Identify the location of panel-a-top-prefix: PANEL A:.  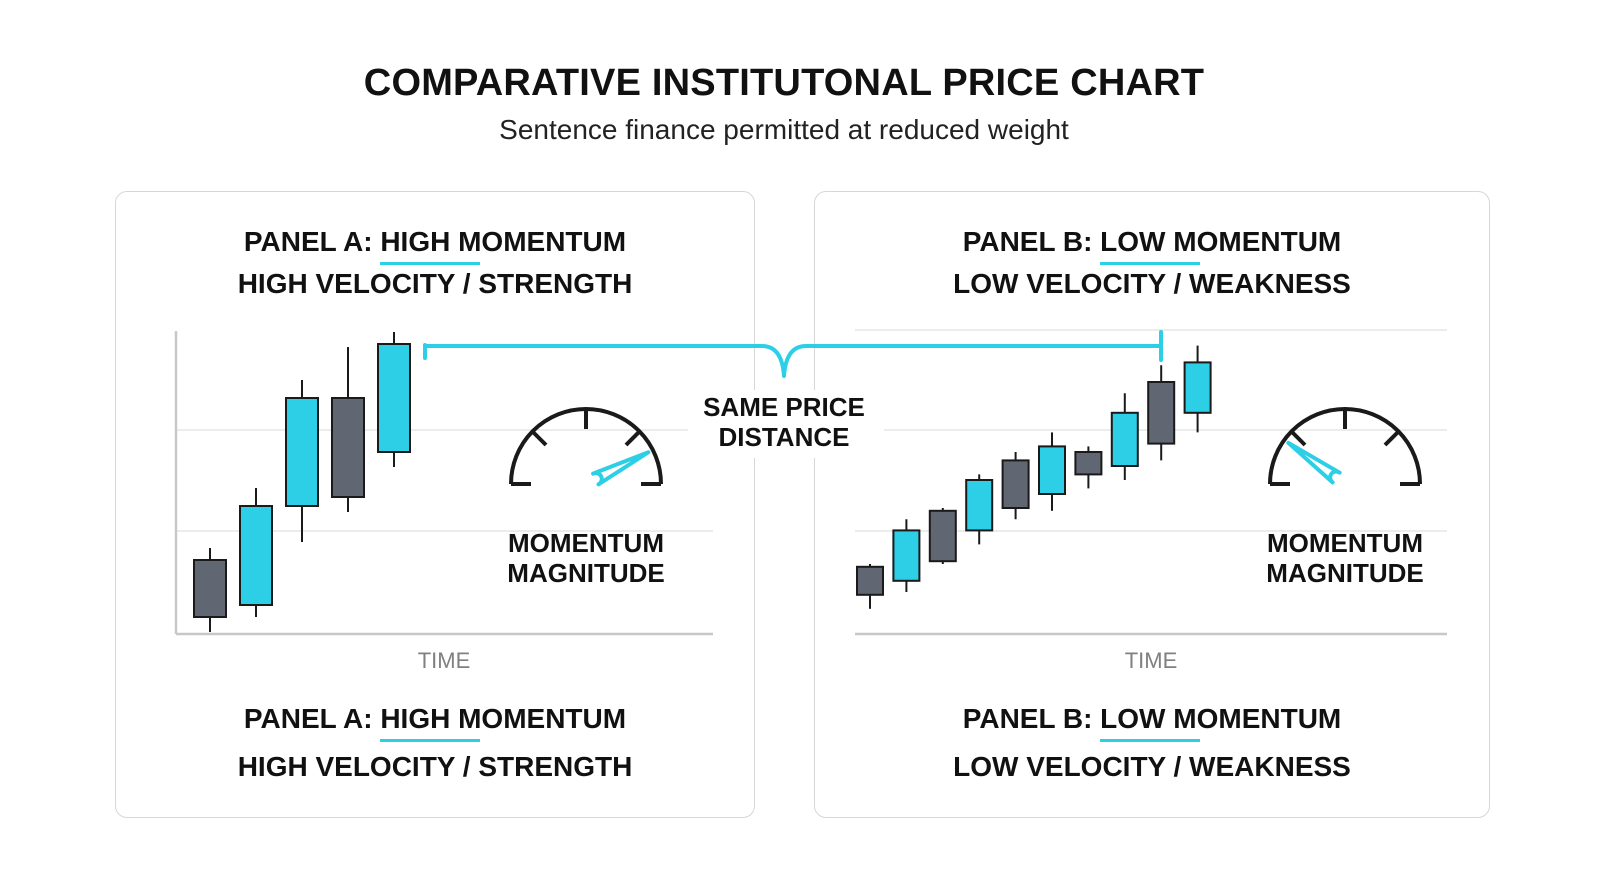
(312, 241).